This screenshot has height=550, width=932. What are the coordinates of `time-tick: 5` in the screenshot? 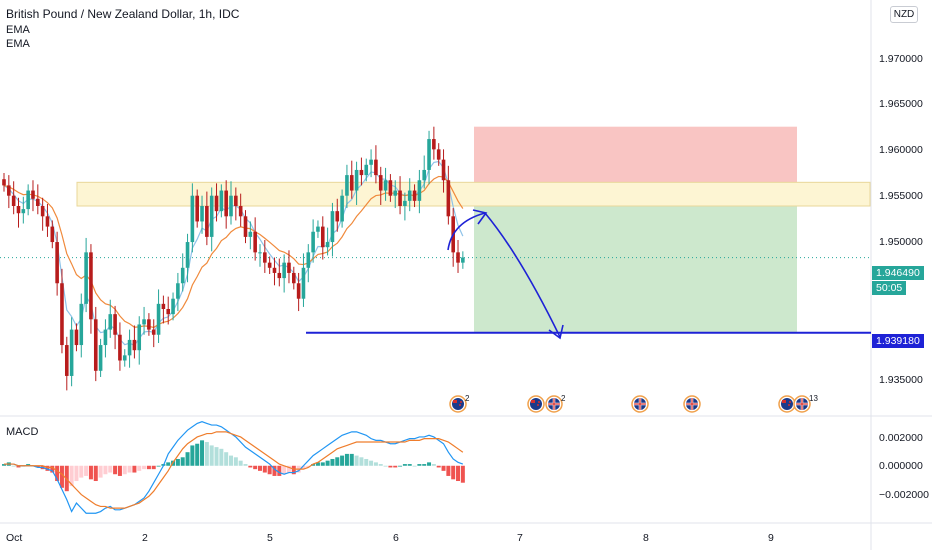 It's located at (270, 538).